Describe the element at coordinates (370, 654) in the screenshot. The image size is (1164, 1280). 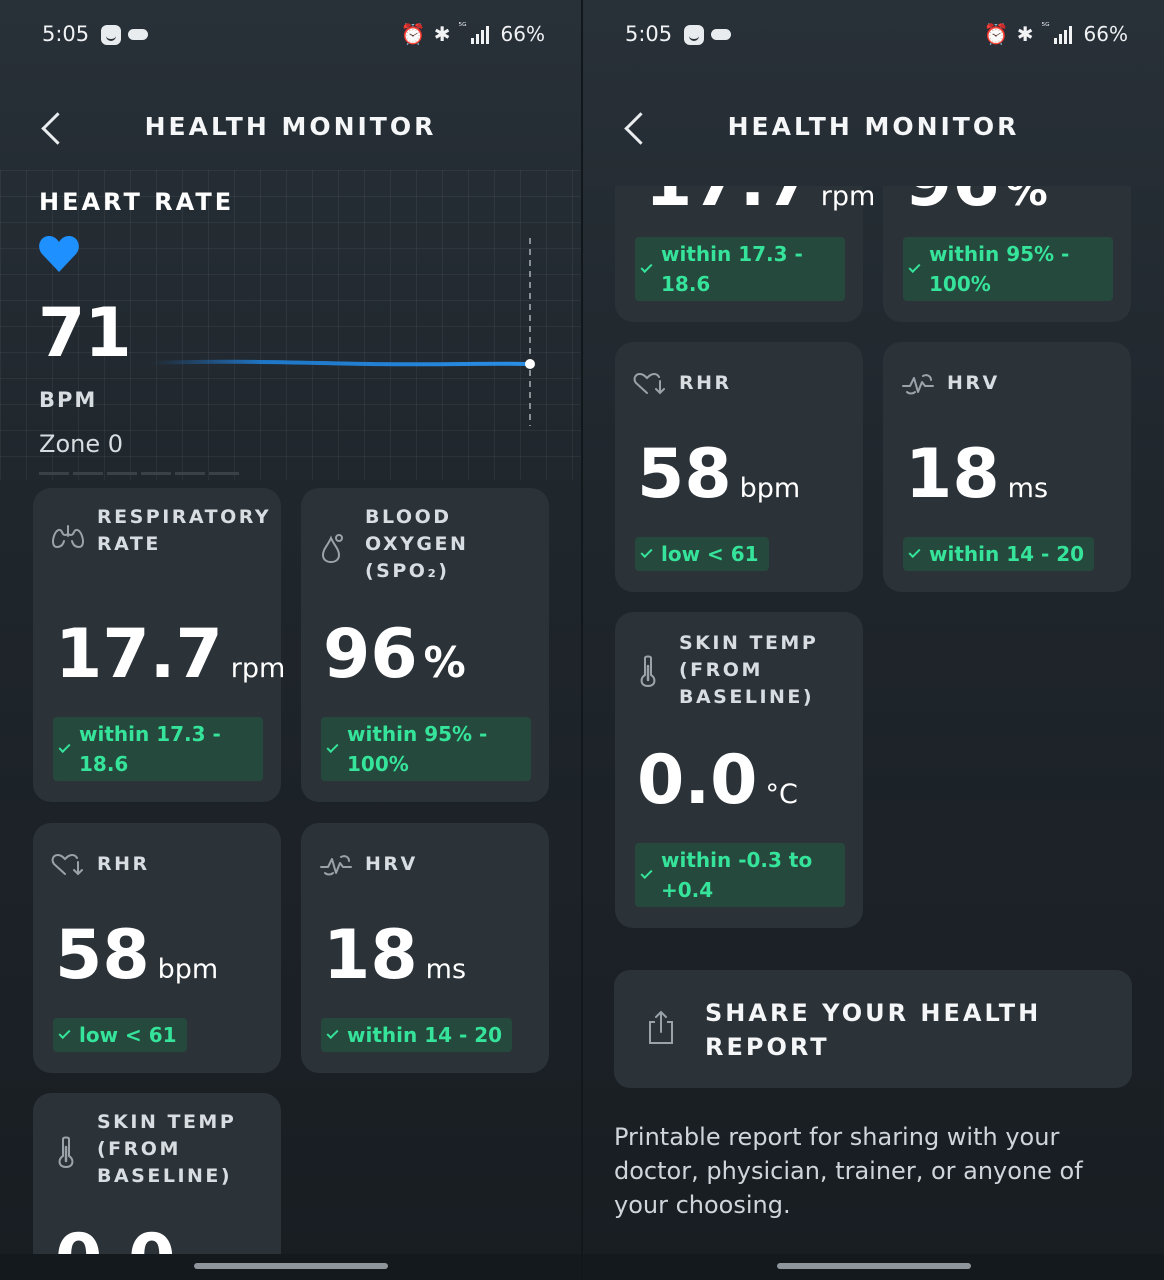
I see `spo2-number: 96` at that location.